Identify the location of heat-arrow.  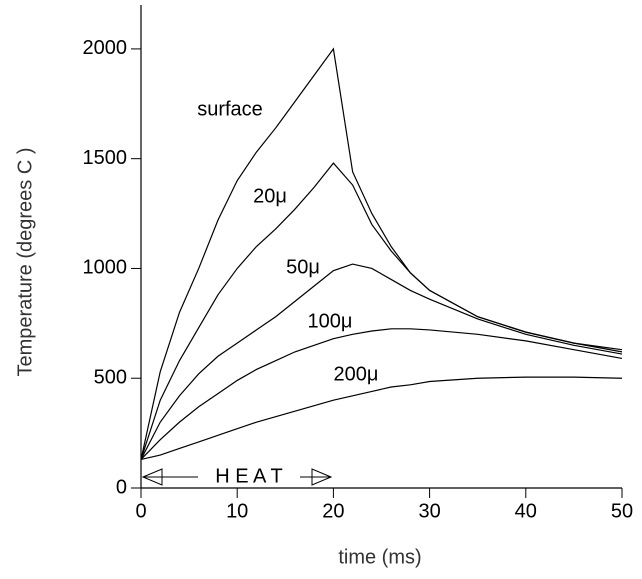
(237, 477).